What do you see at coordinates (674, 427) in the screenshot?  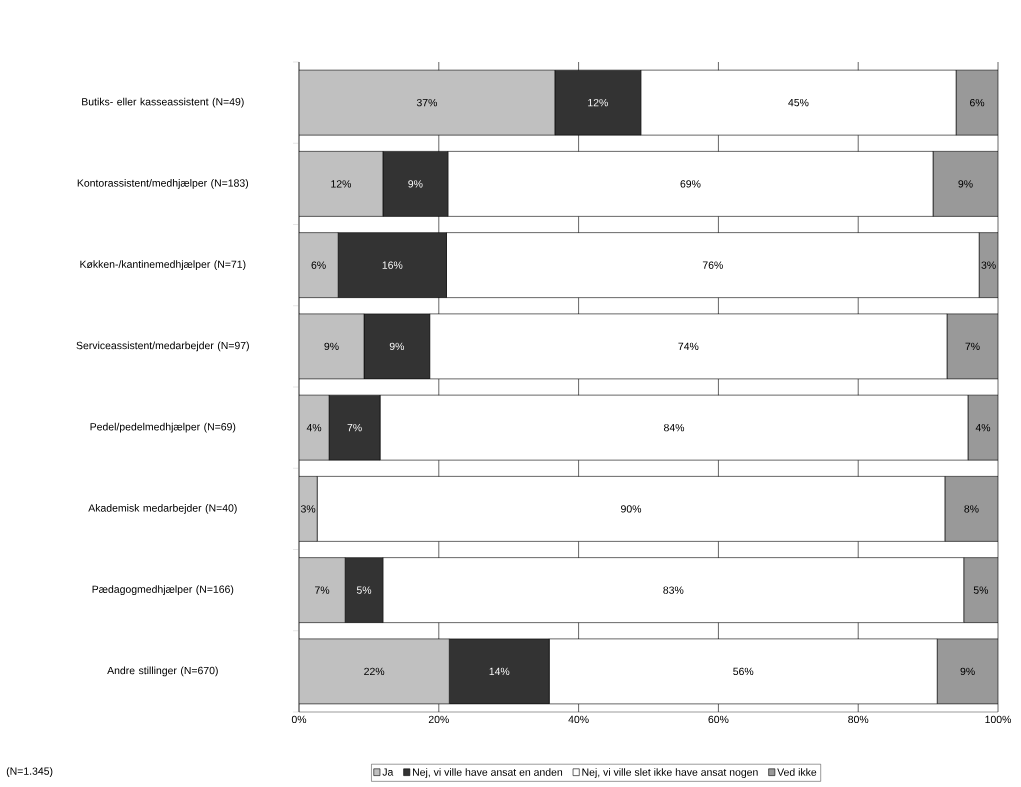 I see `data-label: 84%` at bounding box center [674, 427].